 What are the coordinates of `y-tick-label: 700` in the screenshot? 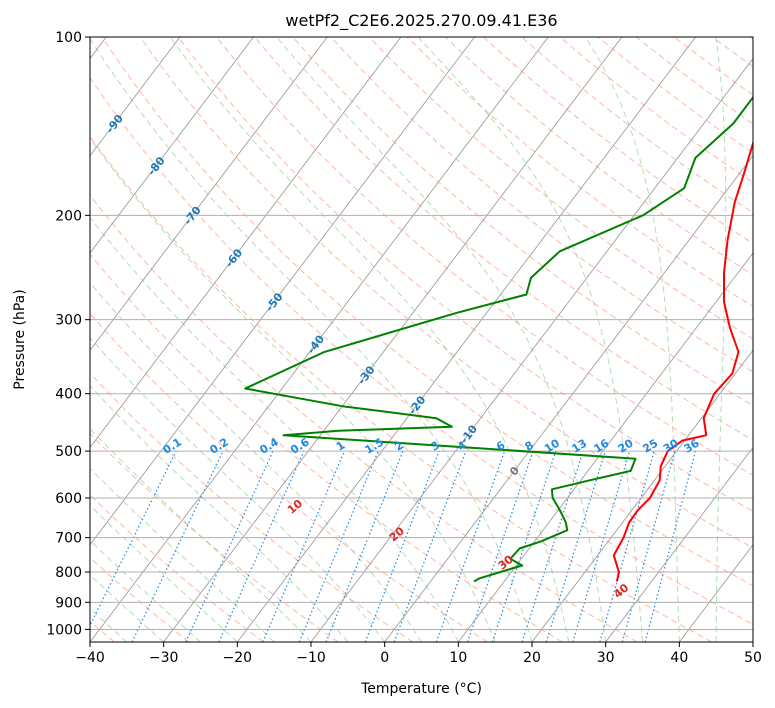 It's located at (68, 539).